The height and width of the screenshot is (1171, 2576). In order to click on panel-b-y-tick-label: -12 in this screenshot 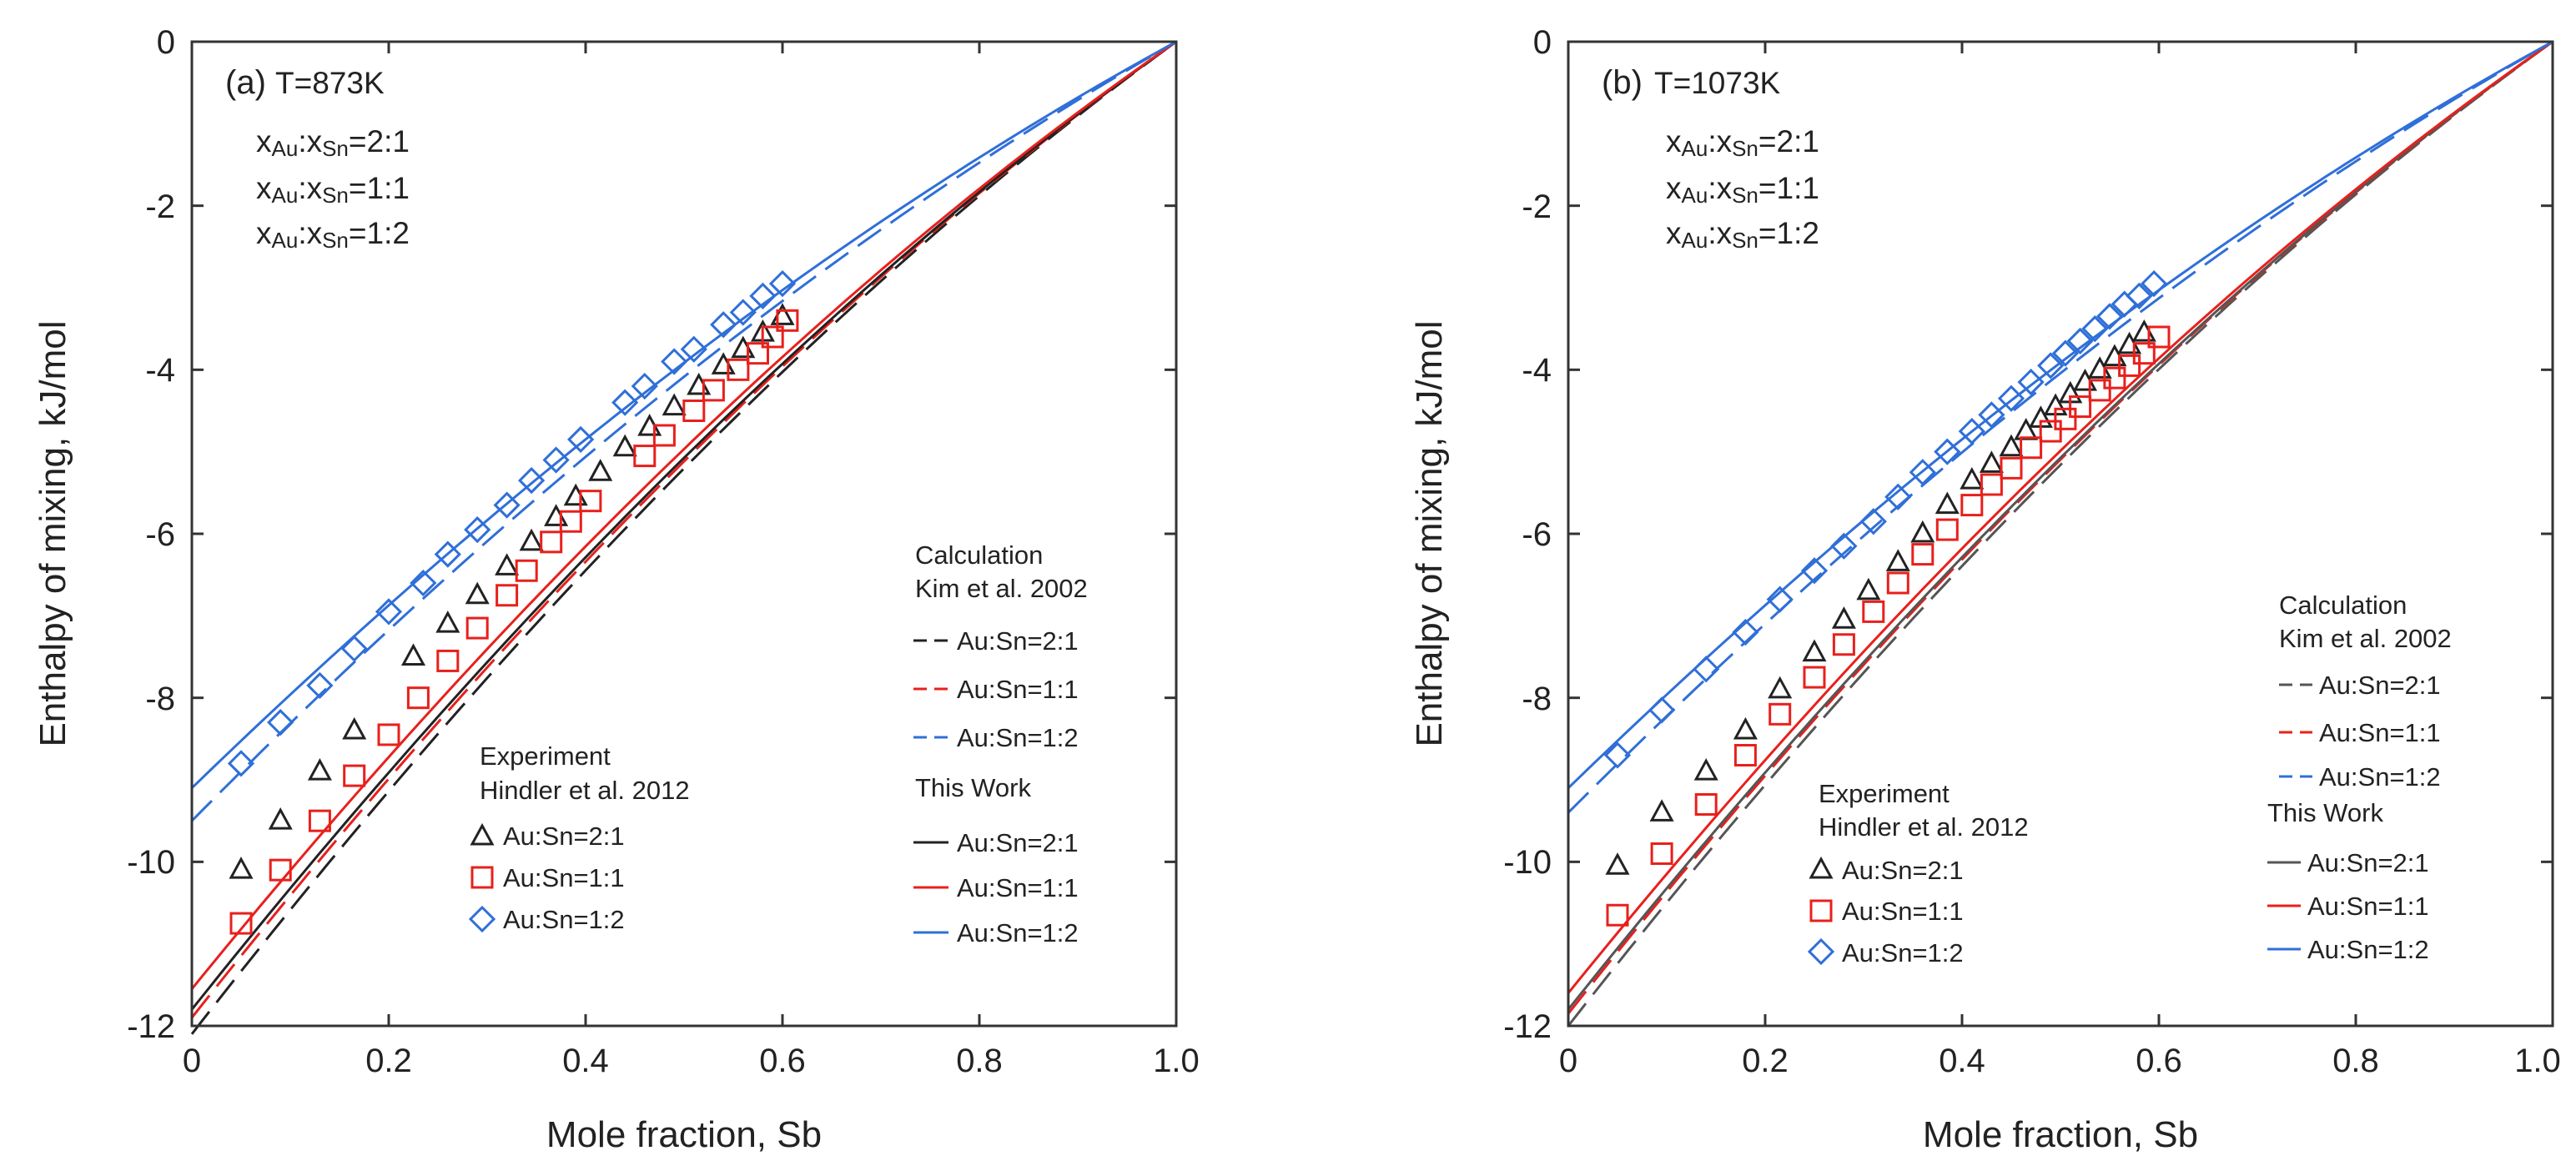, I will do `click(1527, 1026)`.